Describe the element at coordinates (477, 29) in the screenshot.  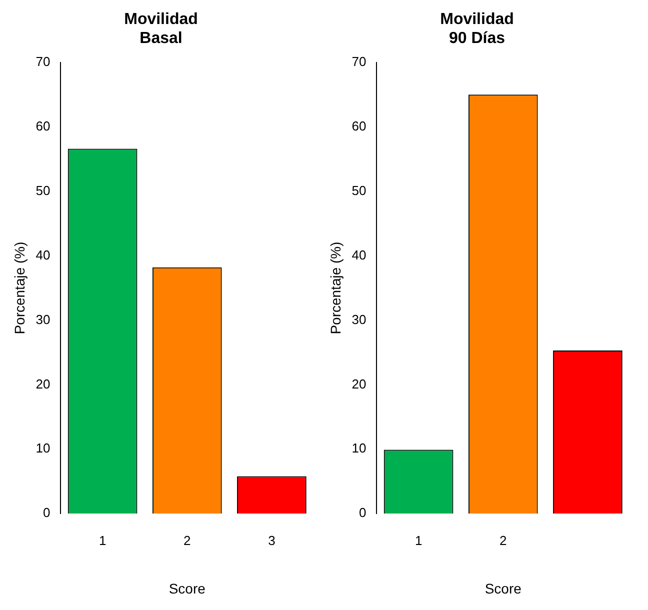
I see `chart-title: Movilidad 90 Días` at that location.